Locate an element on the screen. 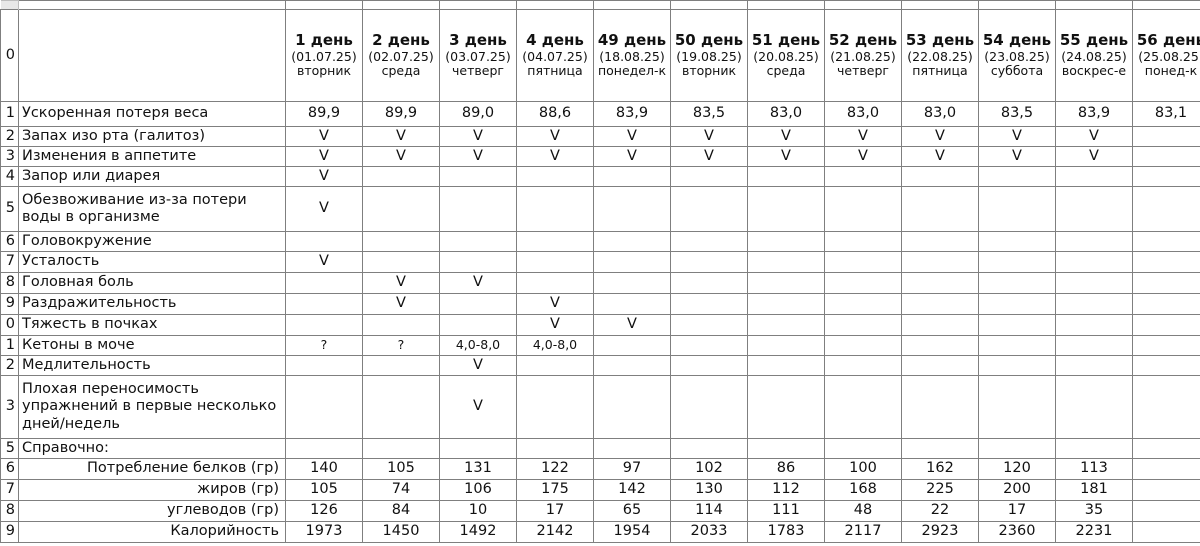  data-cell: 112 is located at coordinates (786, 490).